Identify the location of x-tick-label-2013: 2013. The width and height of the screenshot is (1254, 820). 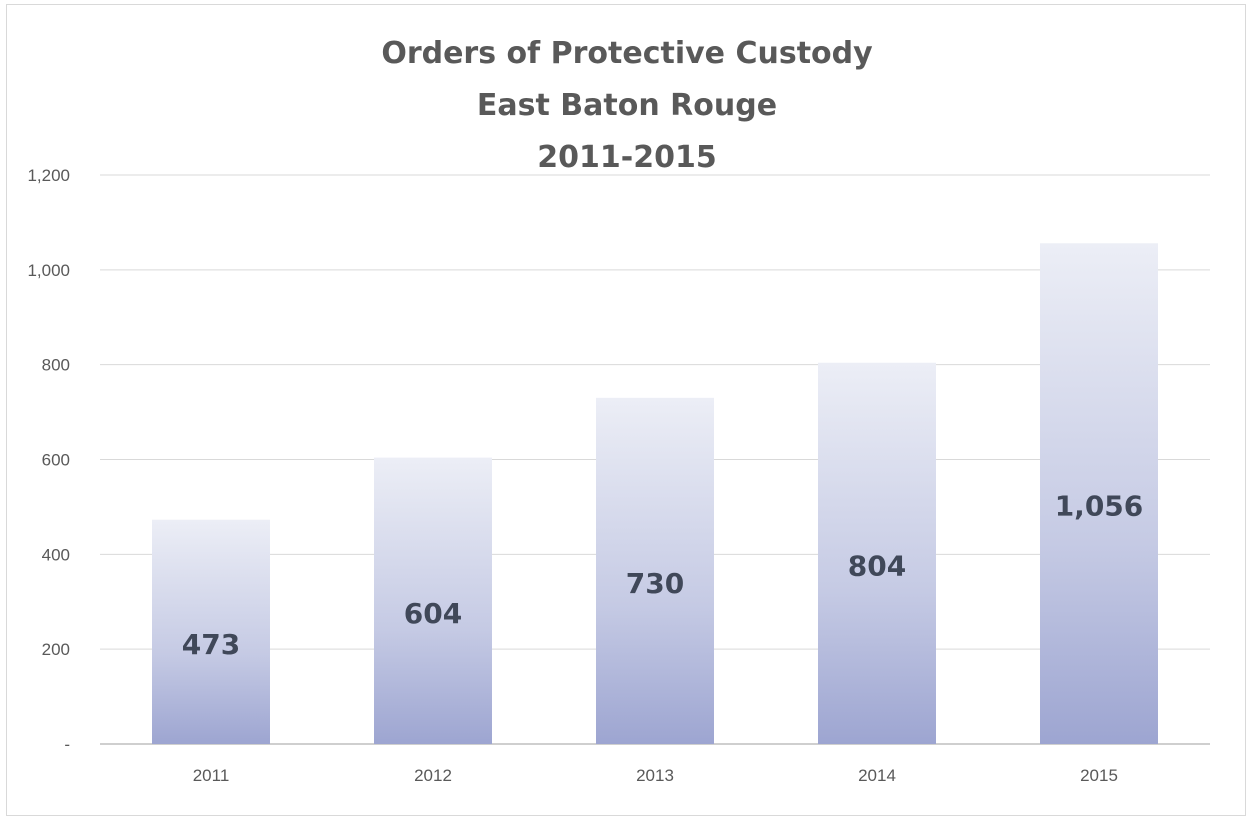
(655, 775).